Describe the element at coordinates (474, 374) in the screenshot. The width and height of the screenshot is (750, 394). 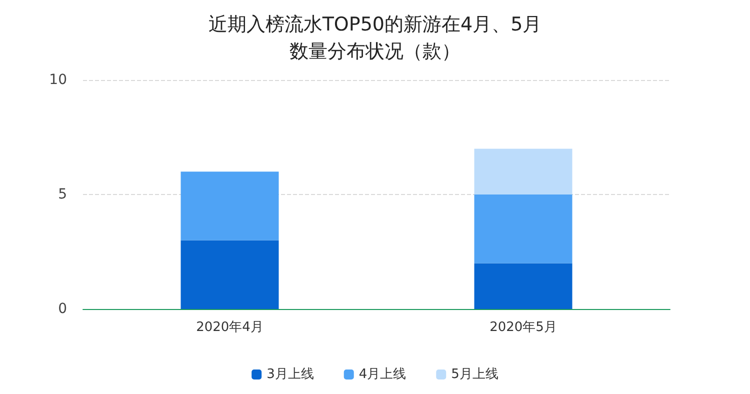
I see `legend-label: 5月上线` at that location.